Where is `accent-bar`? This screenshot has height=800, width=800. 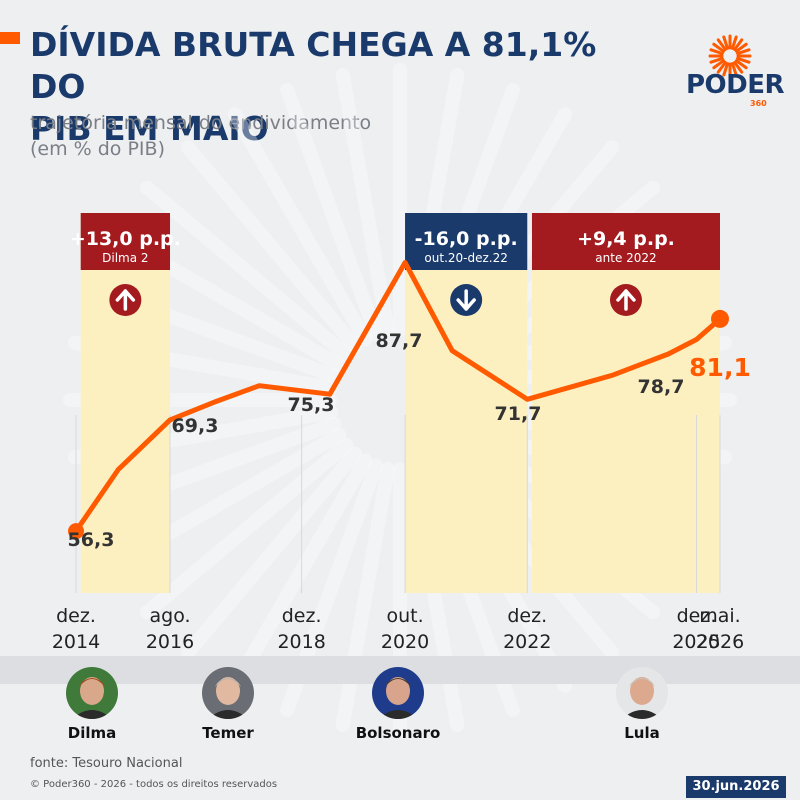
accent-bar is located at coordinates (10, 38).